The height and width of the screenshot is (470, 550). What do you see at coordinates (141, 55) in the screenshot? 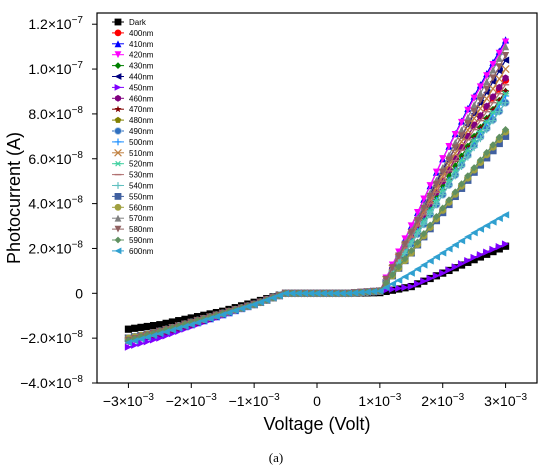
I see `legend-label: 420nm` at bounding box center [141, 55].